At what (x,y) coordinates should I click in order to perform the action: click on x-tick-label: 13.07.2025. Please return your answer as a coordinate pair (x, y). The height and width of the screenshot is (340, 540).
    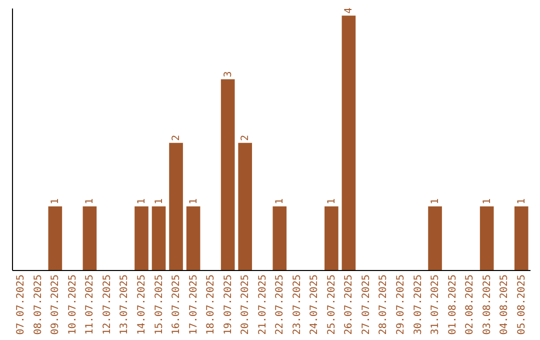
    Looking at the image, I should click on (124, 304).